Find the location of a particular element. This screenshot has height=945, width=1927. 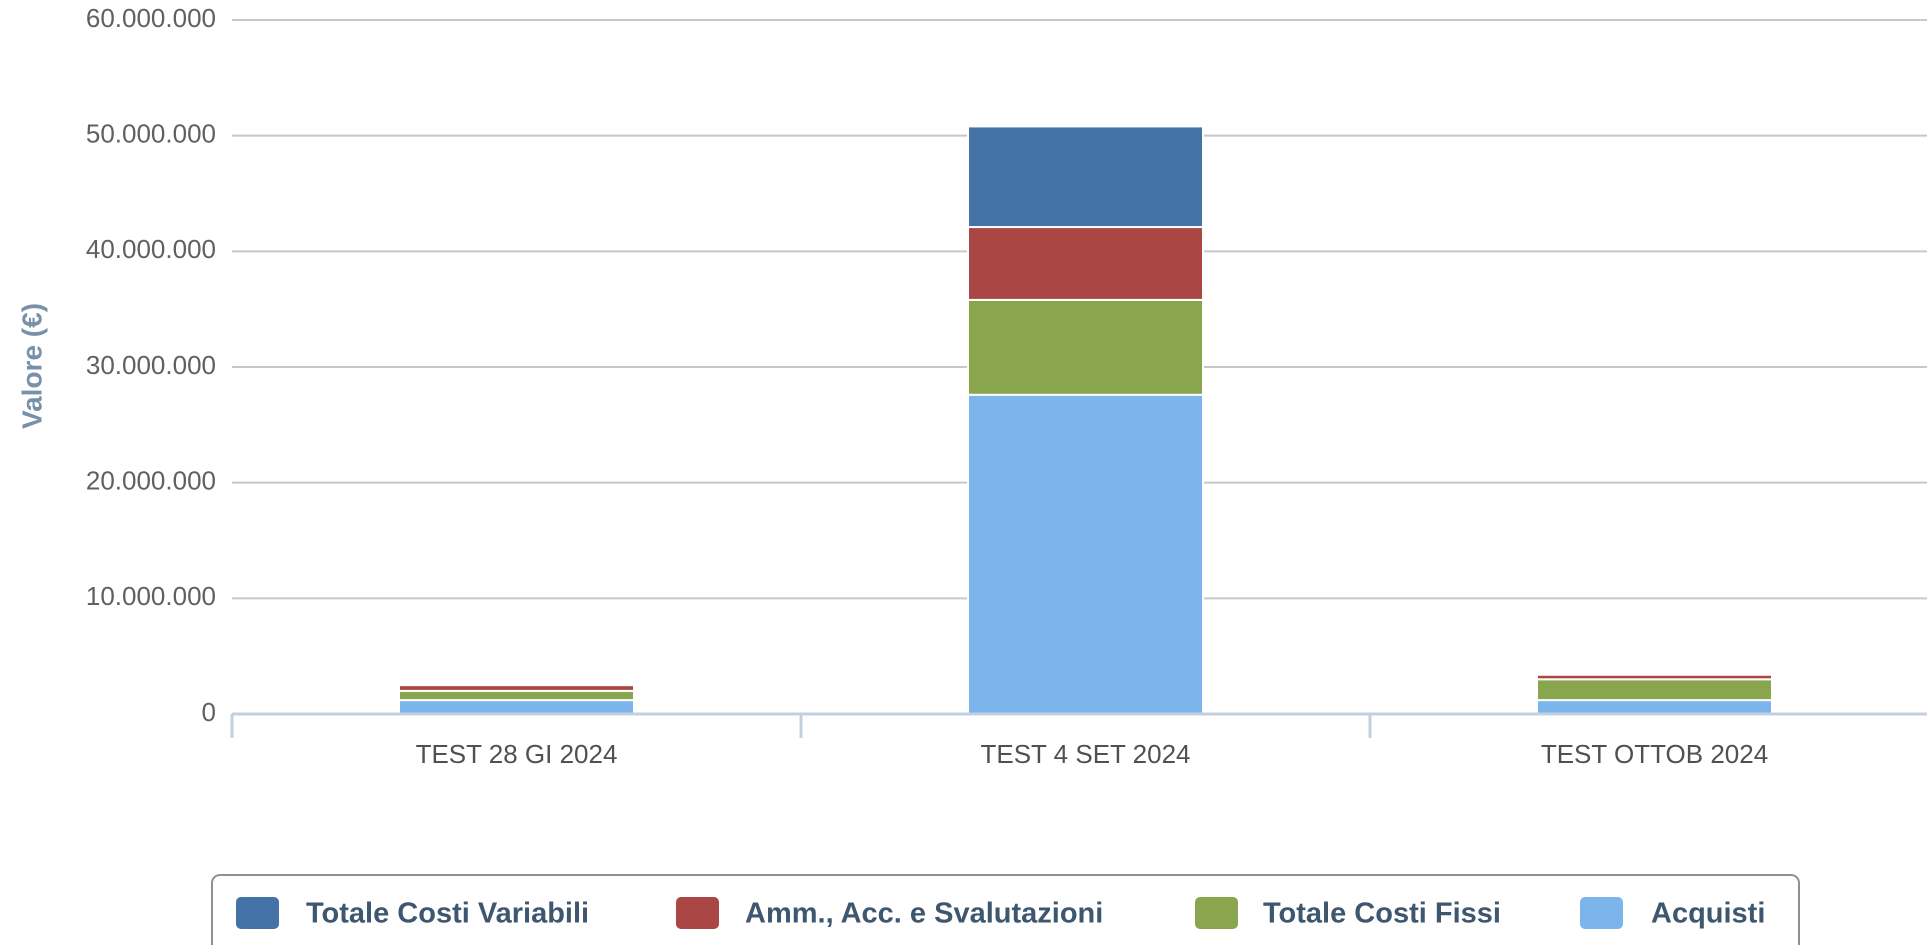

legend-label: Amm., Acc. e Svalutazioni is located at coordinates (924, 914).